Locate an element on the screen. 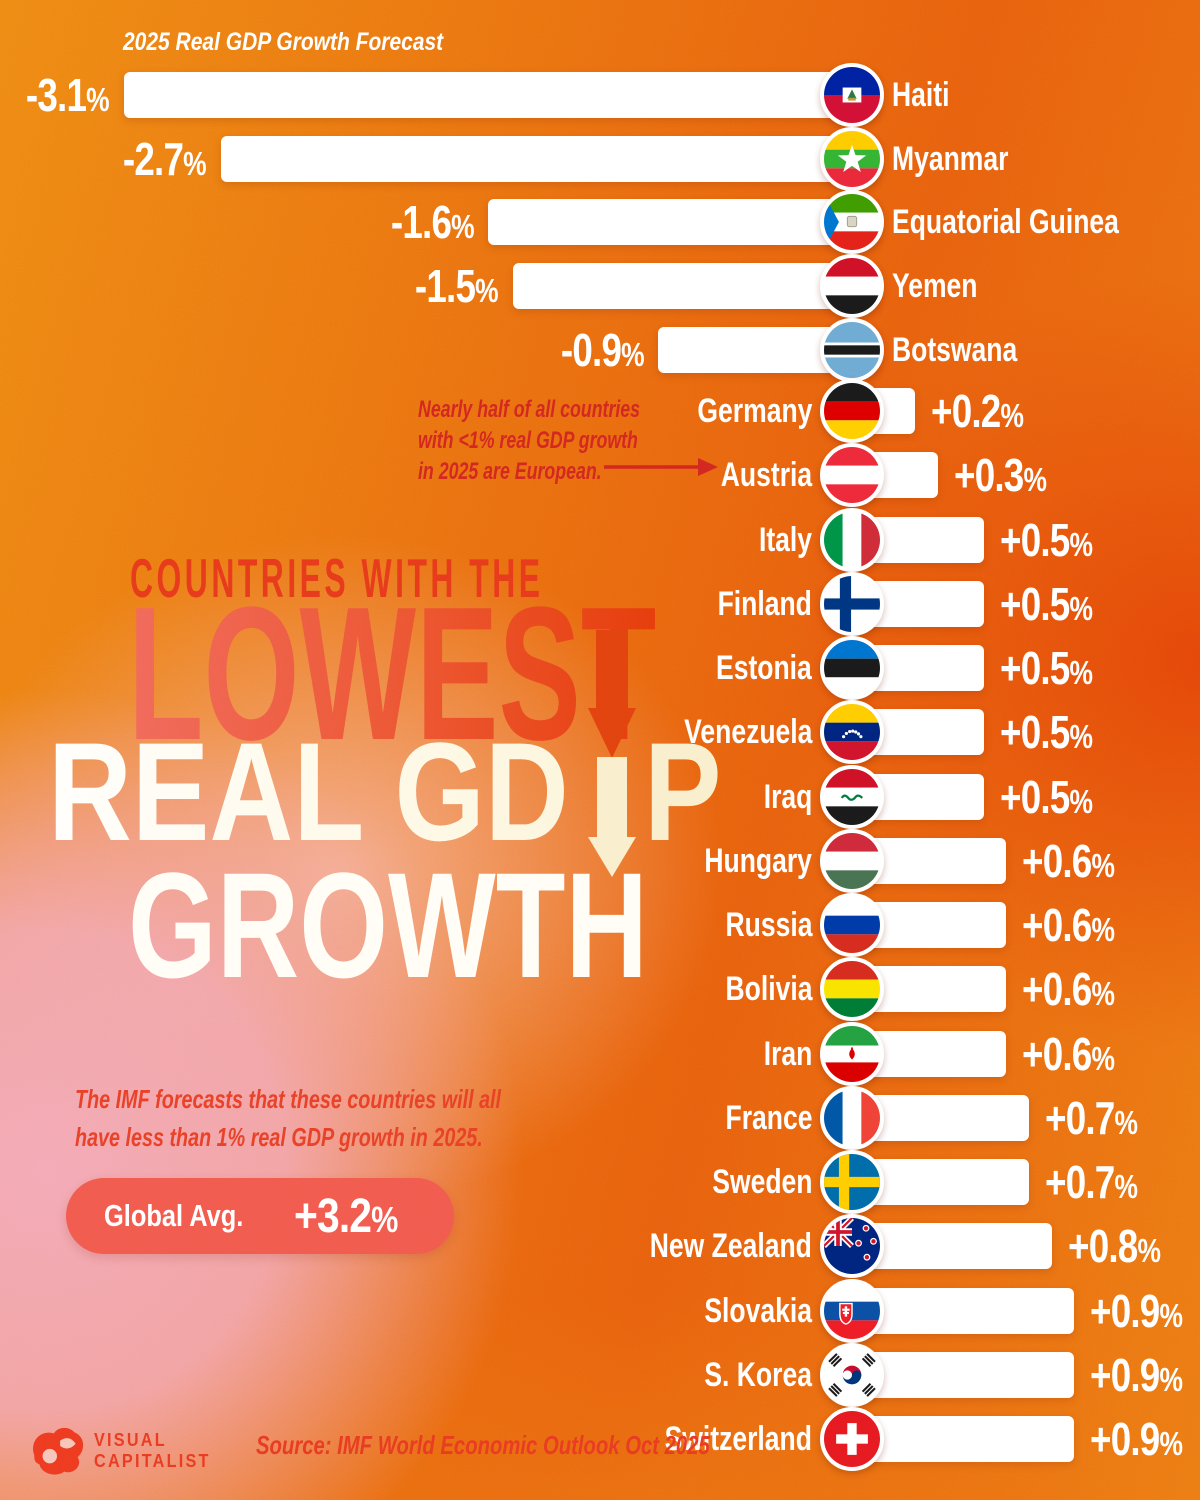 This screenshot has height=1500, width=1200. value-number: +0.3 is located at coordinates (989, 475).